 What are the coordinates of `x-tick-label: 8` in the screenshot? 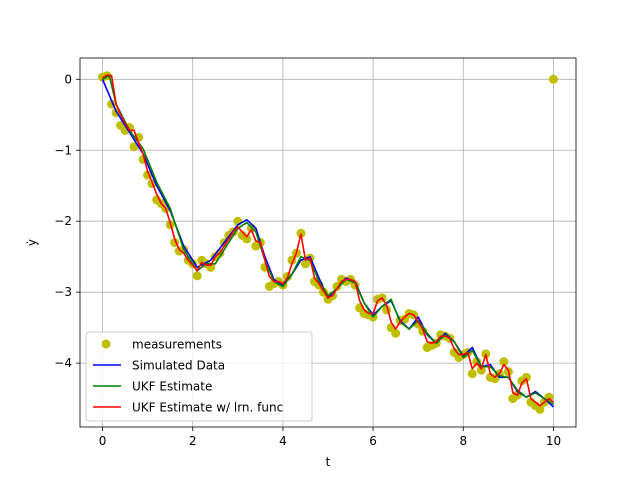 It's located at (463, 441).